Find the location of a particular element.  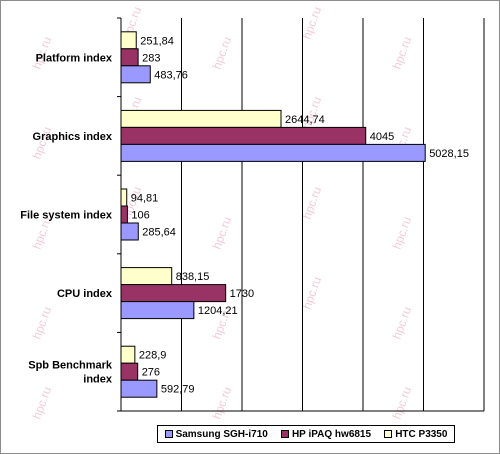

legend-item-samsung: Samsung SGH-i710 is located at coordinates (216, 434).